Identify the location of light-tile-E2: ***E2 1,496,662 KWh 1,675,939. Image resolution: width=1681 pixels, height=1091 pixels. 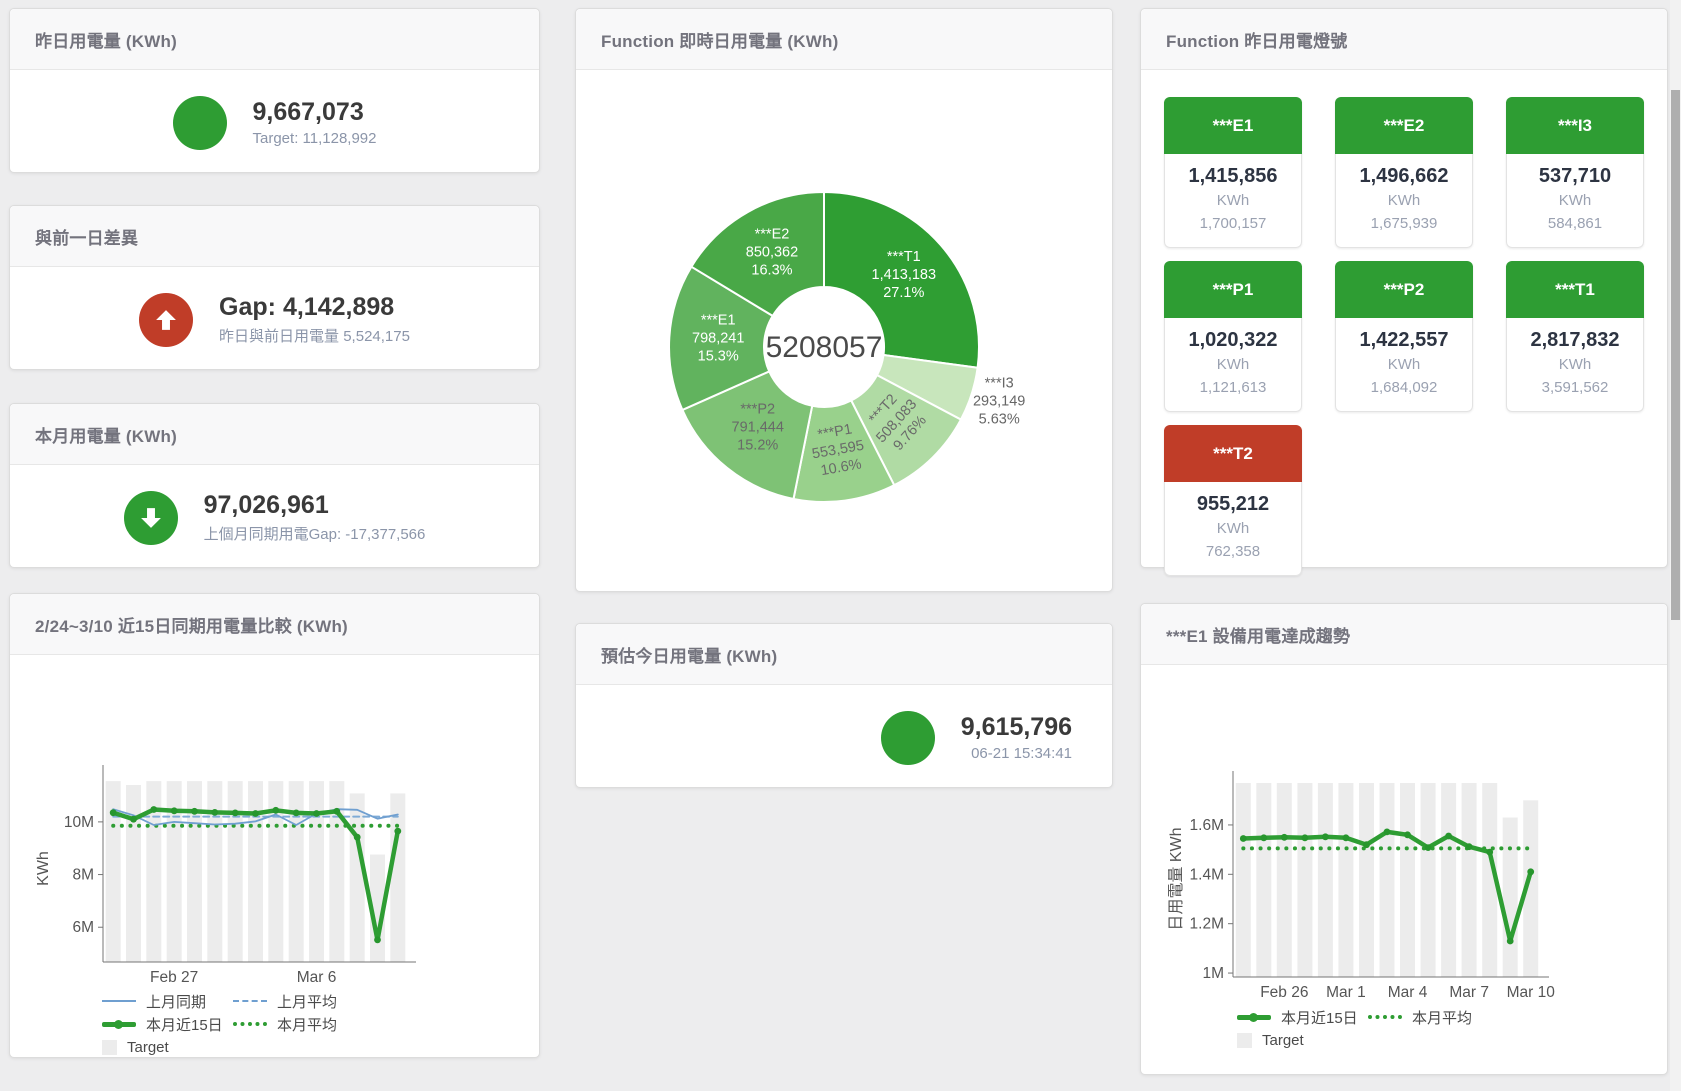
(1404, 172).